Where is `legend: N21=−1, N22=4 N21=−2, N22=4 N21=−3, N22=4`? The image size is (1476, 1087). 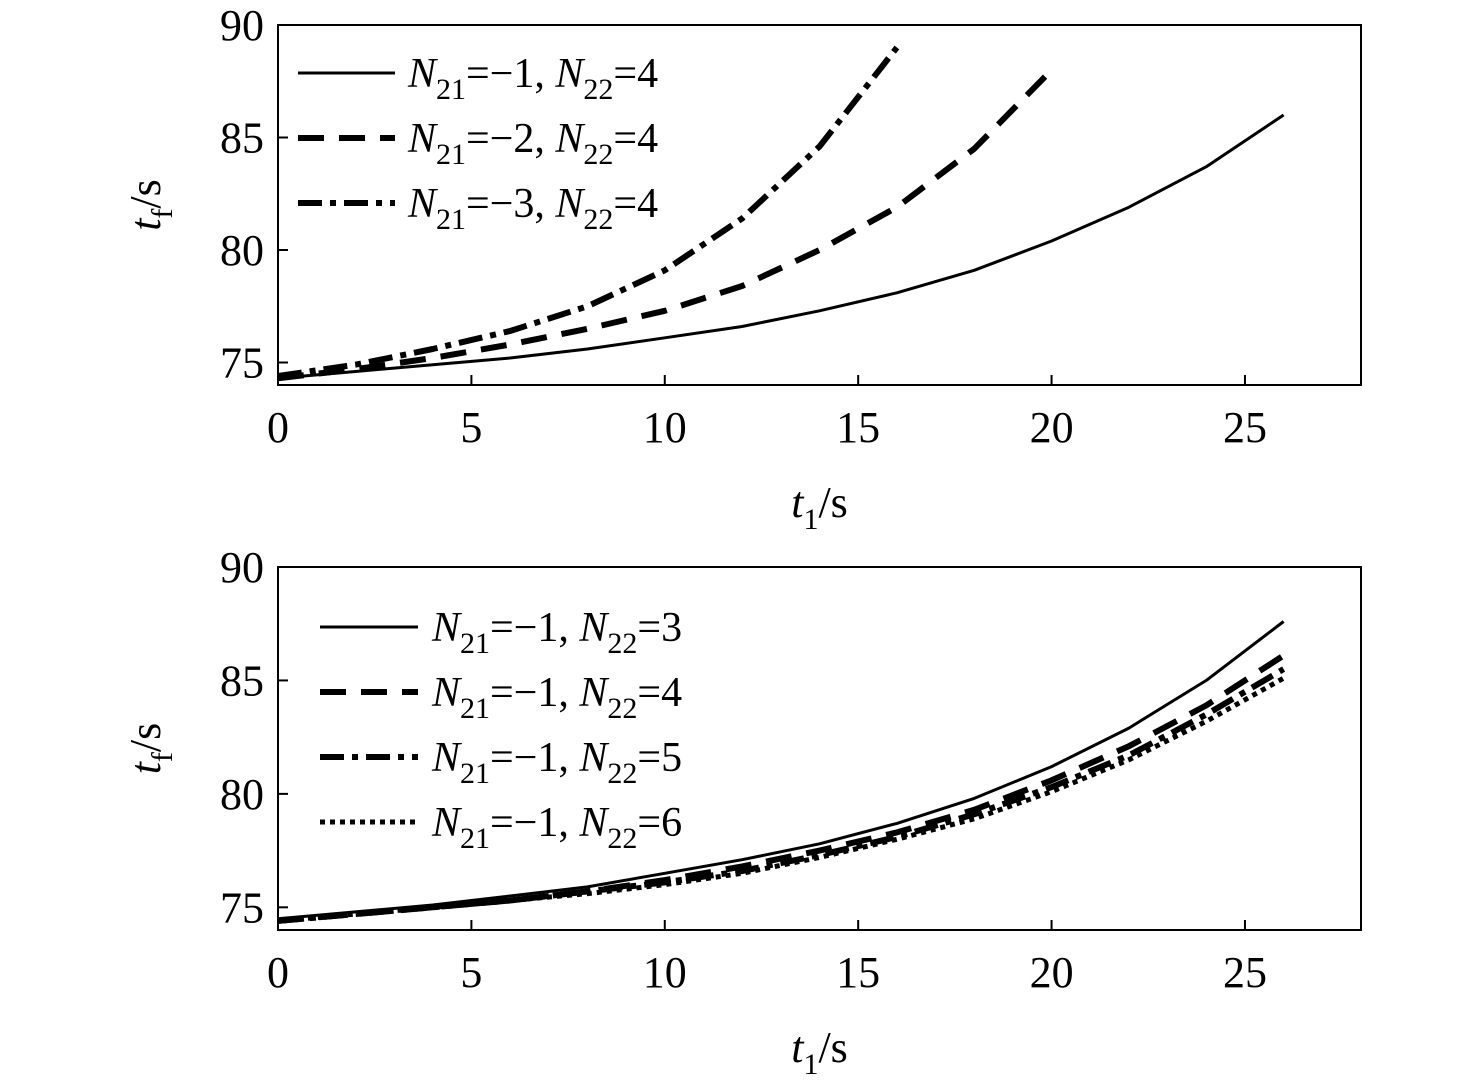
legend: N21=−1, N22=4 N21=−2, N22=4 N21=−3, N22=4 is located at coordinates (478, 143).